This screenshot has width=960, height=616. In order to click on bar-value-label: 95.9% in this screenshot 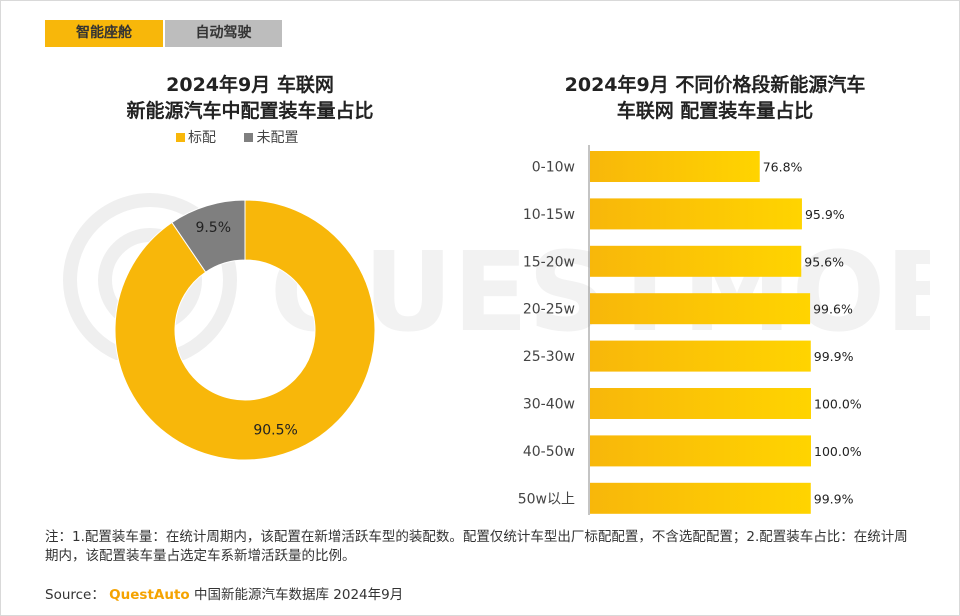, I will do `click(825, 214)`.